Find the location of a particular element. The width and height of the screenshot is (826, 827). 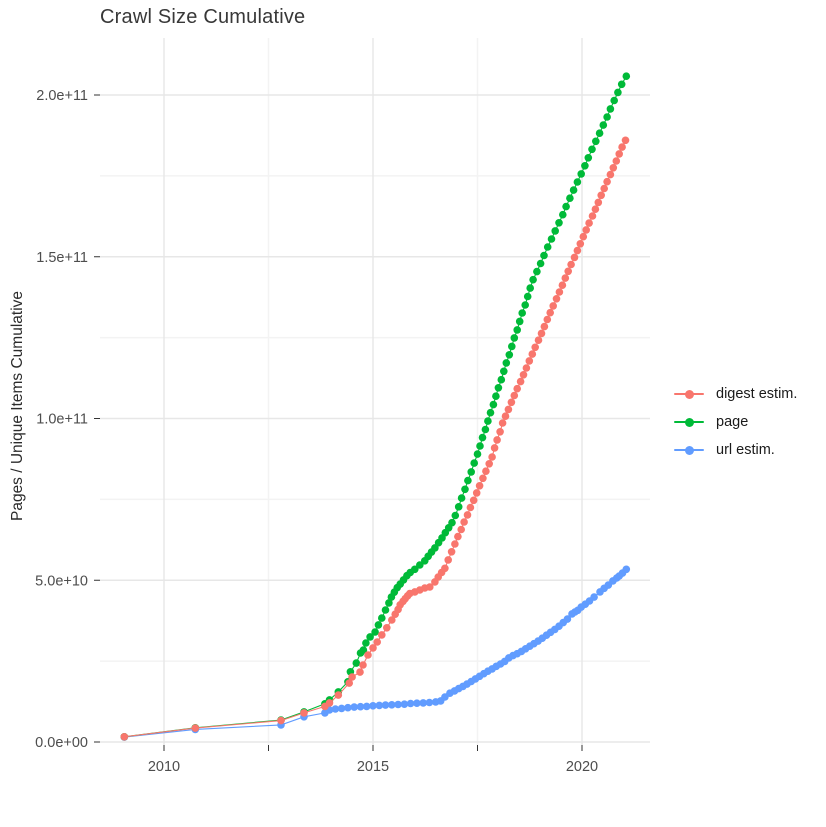

legend-label: digest estim. is located at coordinates (757, 394).